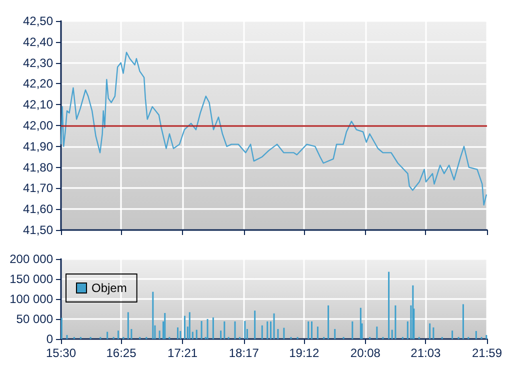 Image resolution: width=507 pixels, height=380 pixels. Describe the element at coordinates (32, 279) in the screenshot. I see `y-tick-label: 150 000` at that location.